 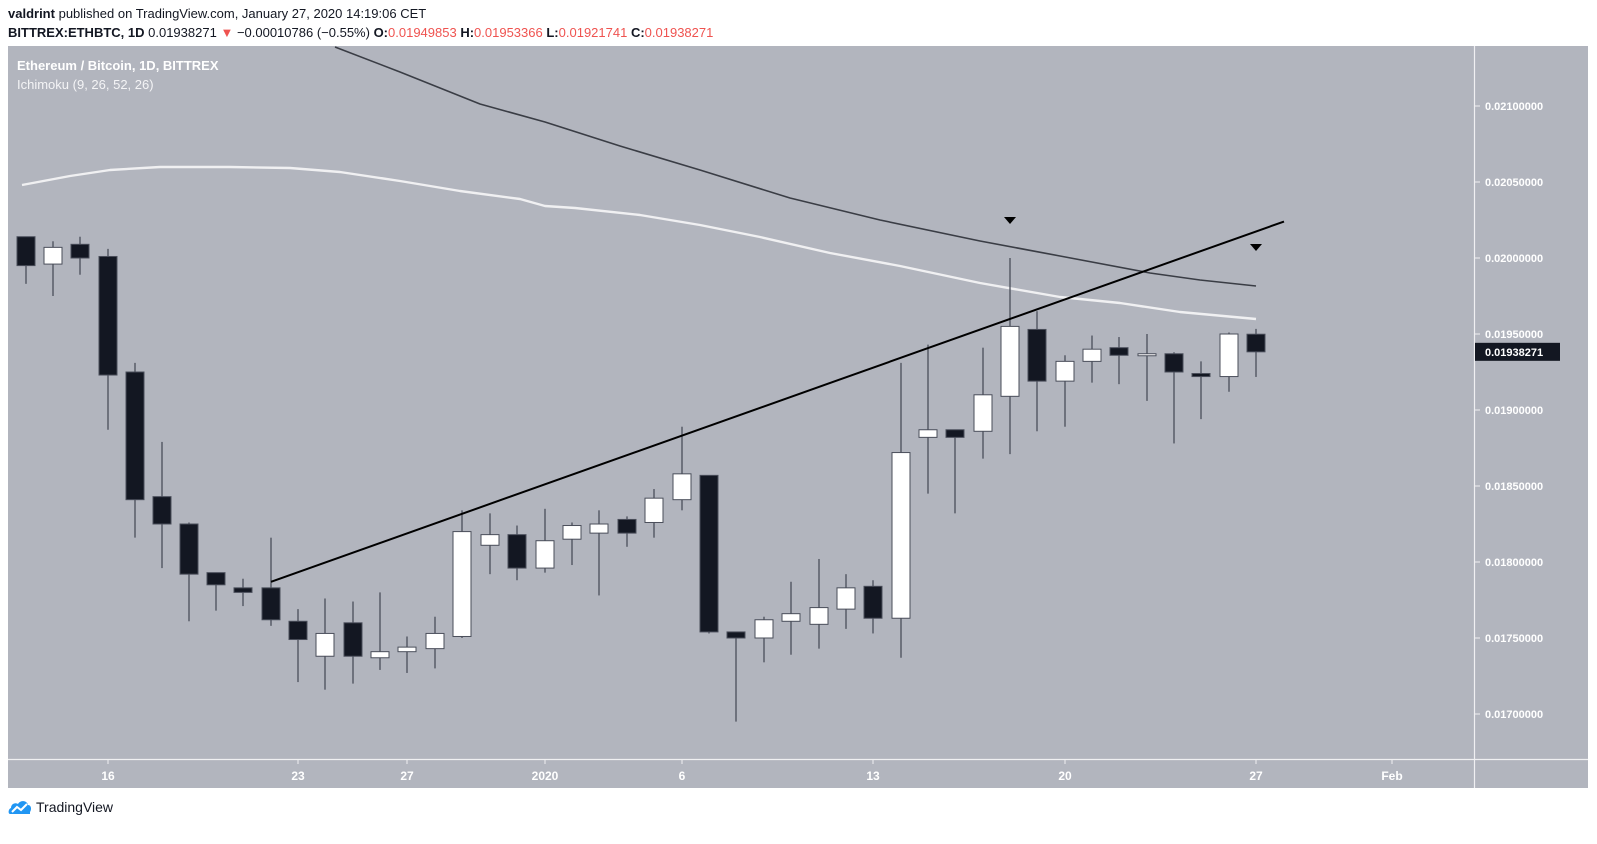 What do you see at coordinates (1514, 411) in the screenshot?
I see `price-tick-label: 0.01900000` at bounding box center [1514, 411].